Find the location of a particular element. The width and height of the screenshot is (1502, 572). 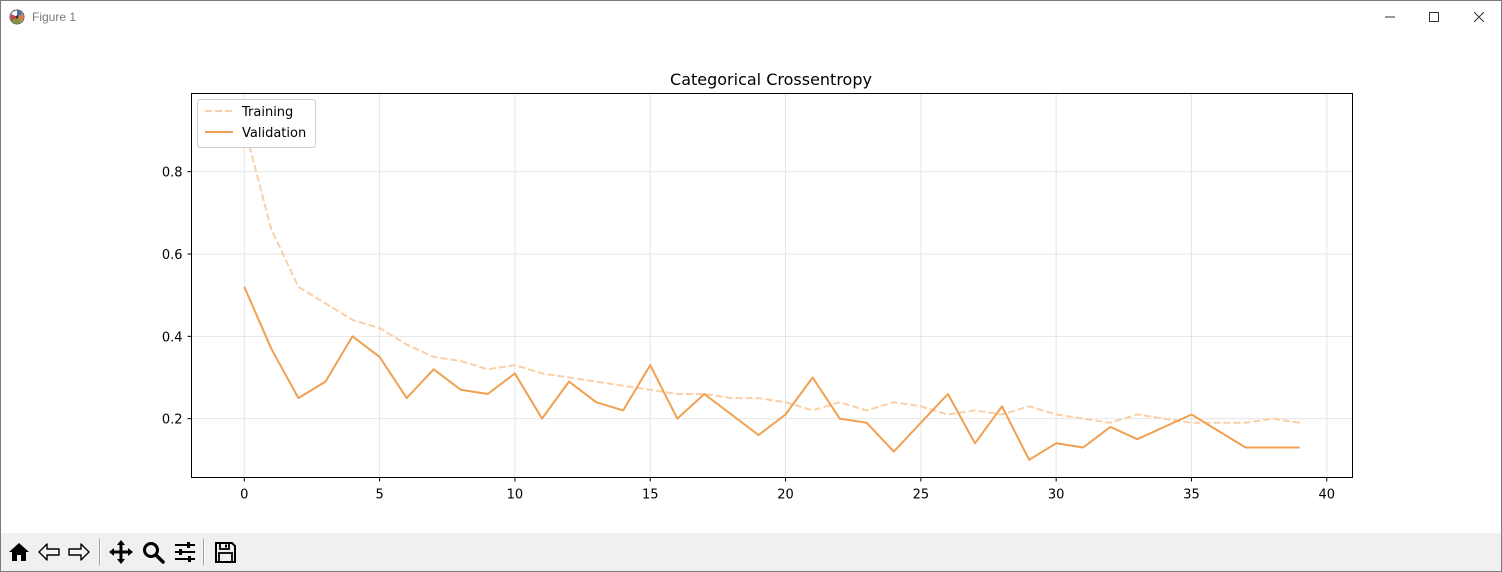

minimize-button is located at coordinates (1390, 17).